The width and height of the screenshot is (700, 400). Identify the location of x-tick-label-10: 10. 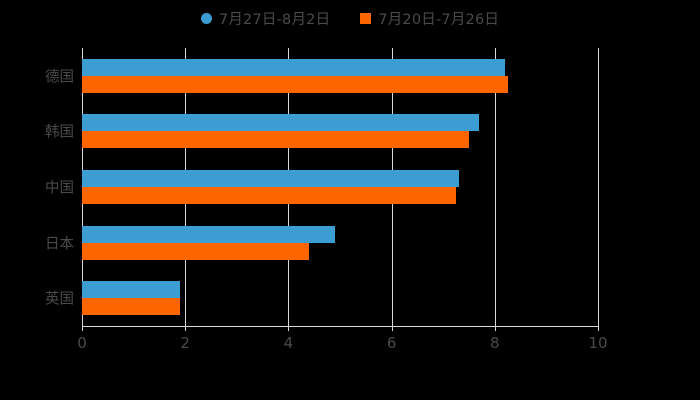
(598, 343).